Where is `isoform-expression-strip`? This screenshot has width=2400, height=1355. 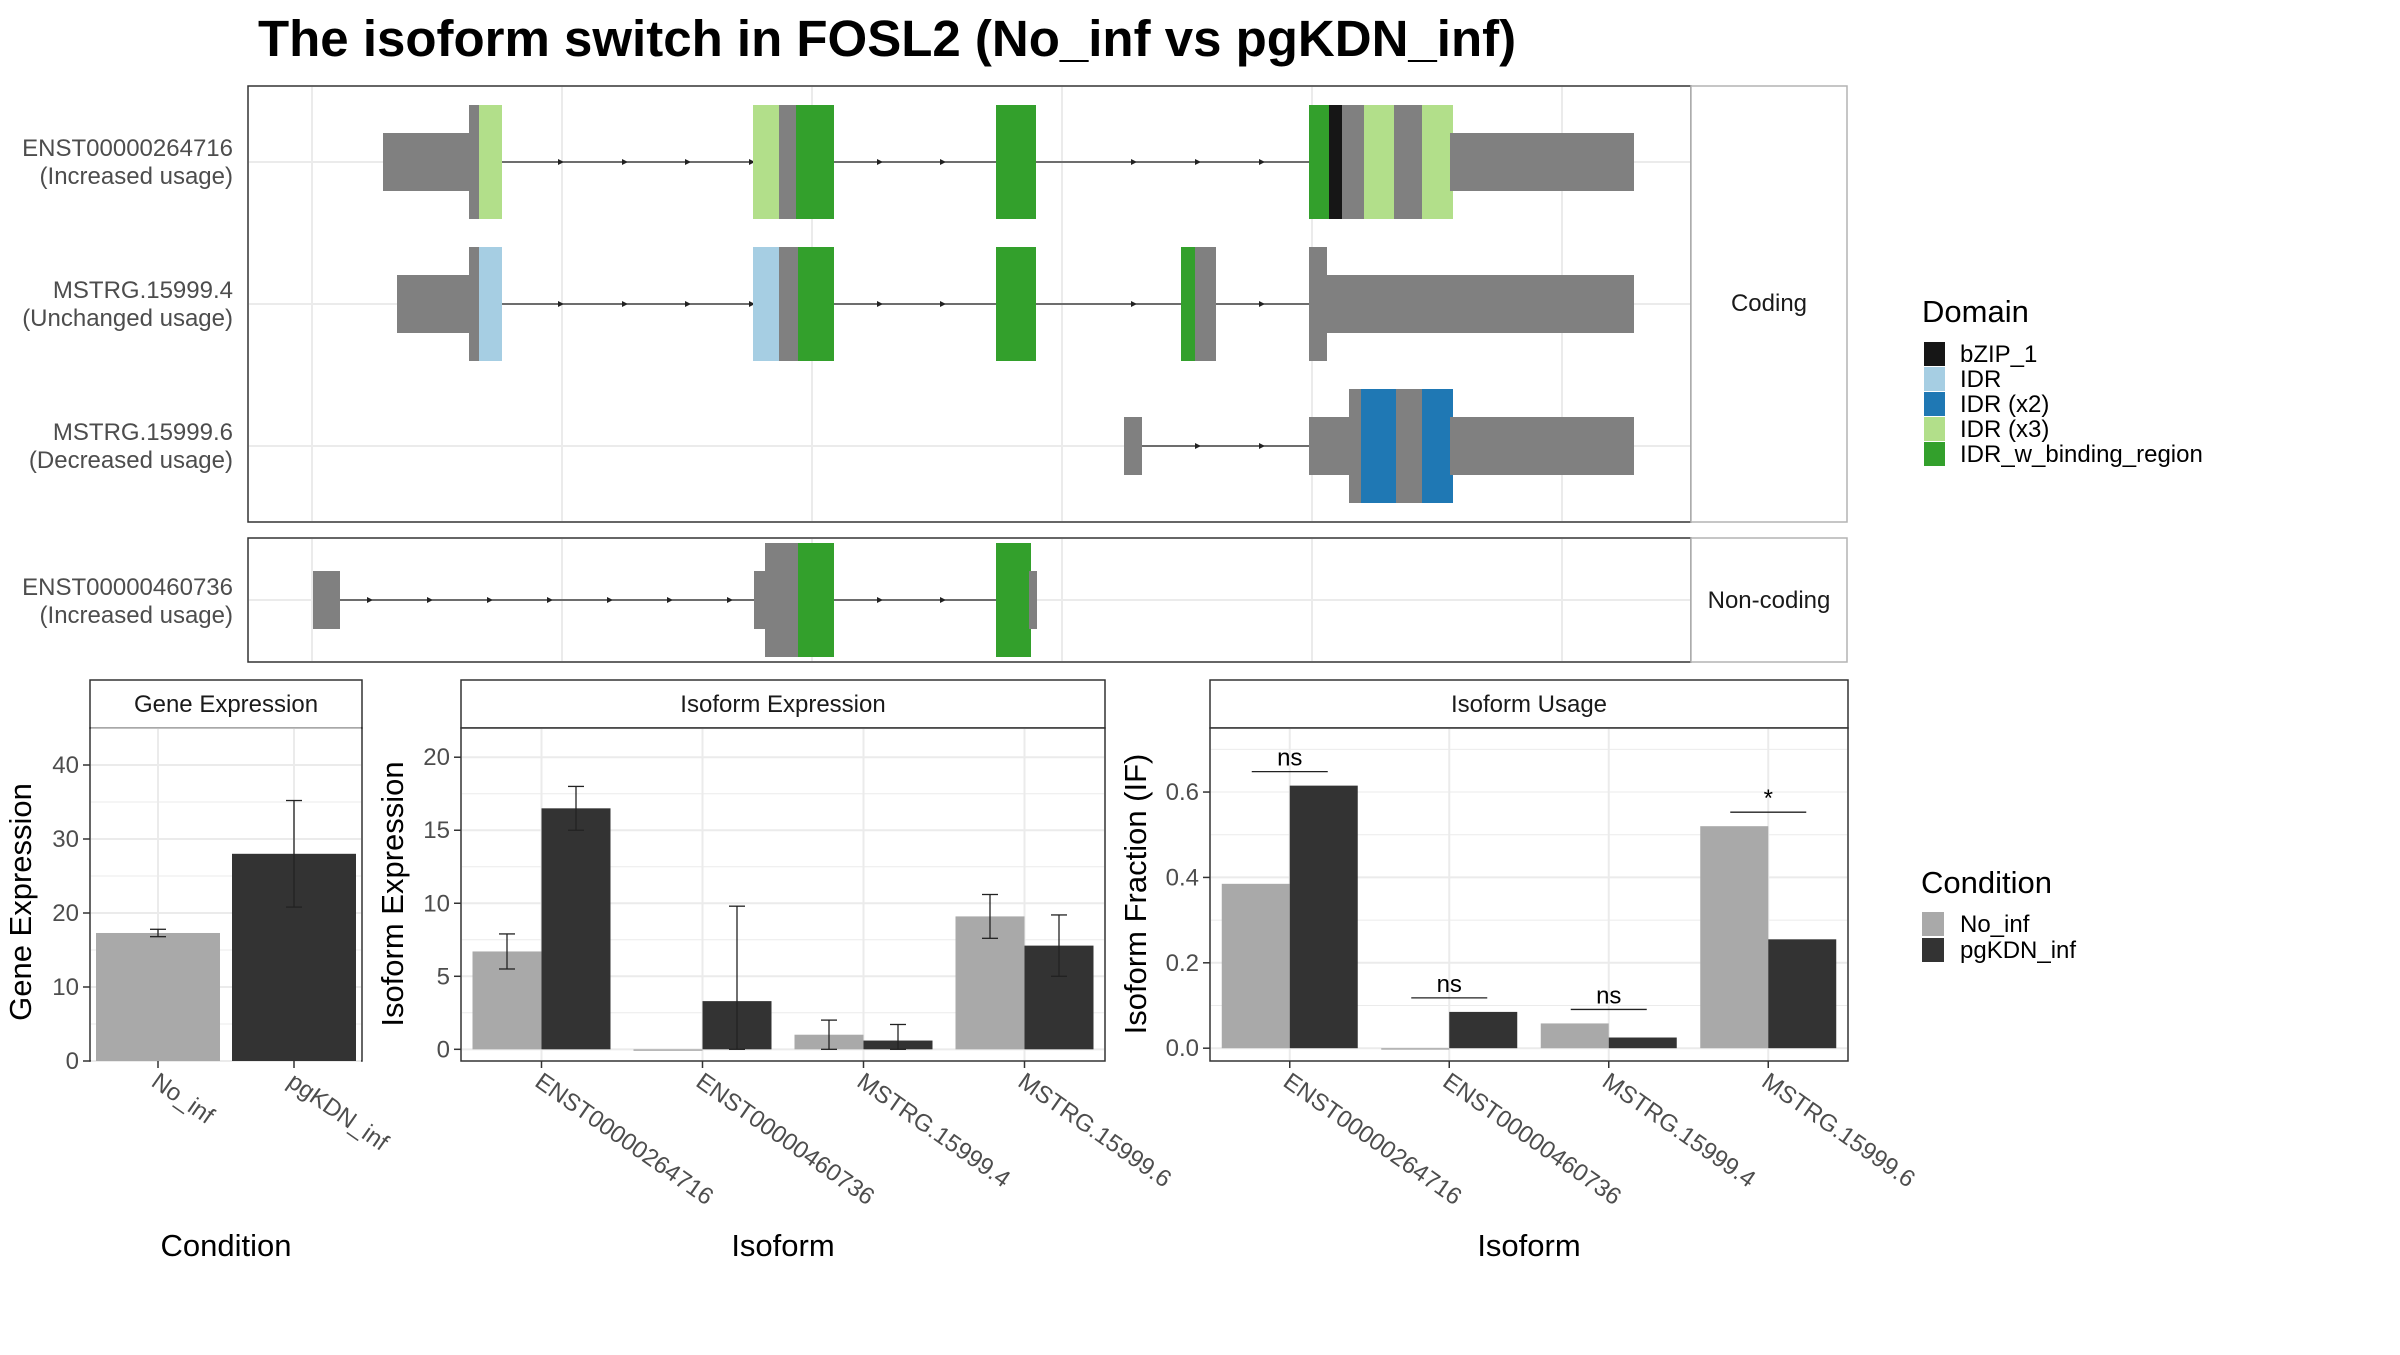 isoform-expression-strip is located at coordinates (783, 704).